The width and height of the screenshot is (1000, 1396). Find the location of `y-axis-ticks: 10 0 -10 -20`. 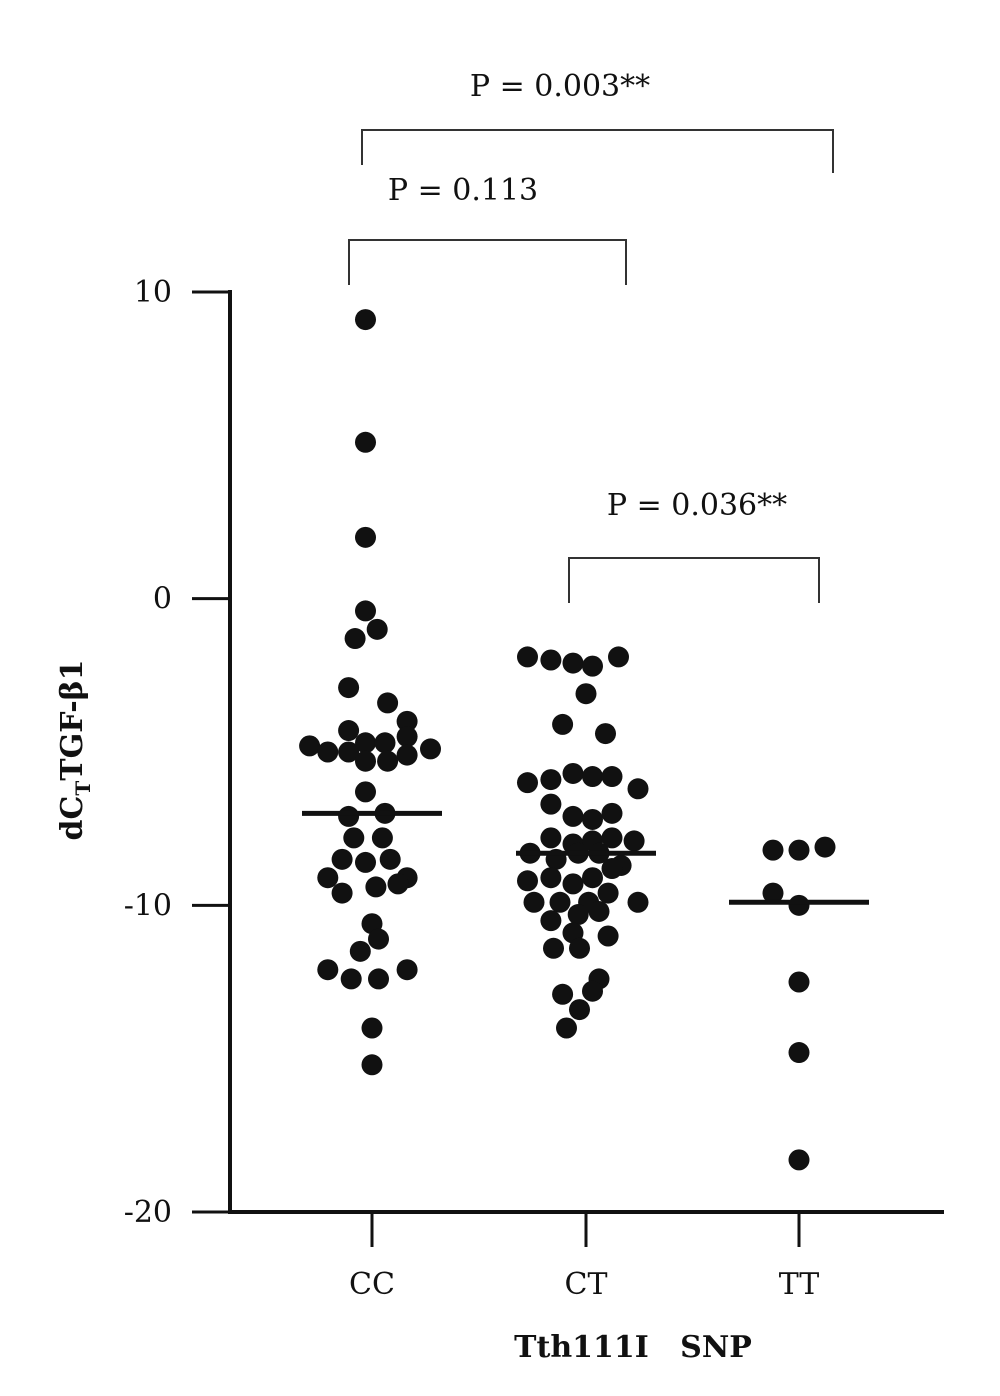

y-axis-ticks: 10 0 -10 -20 is located at coordinates (177, 752).